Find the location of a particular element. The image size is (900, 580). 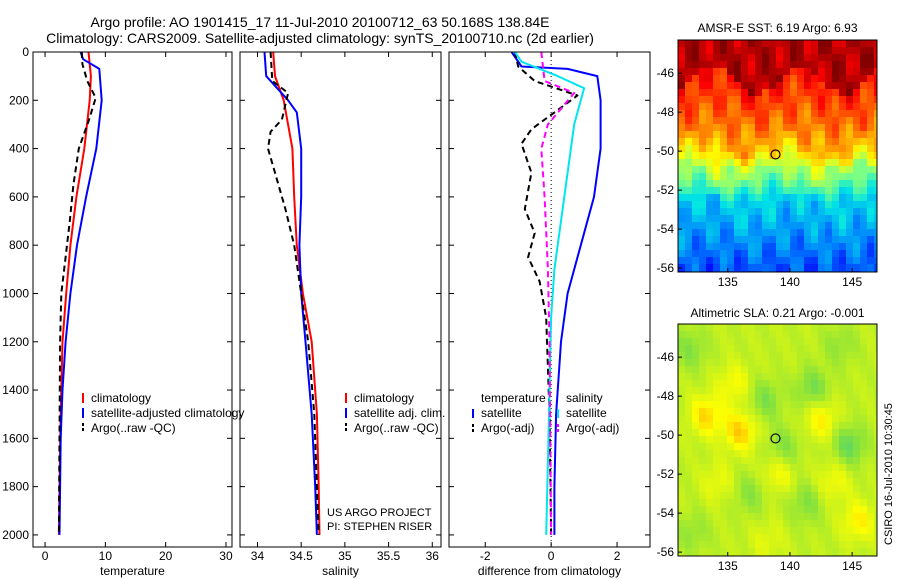

difference-xtick-label: 0 is located at coordinates (551, 556).